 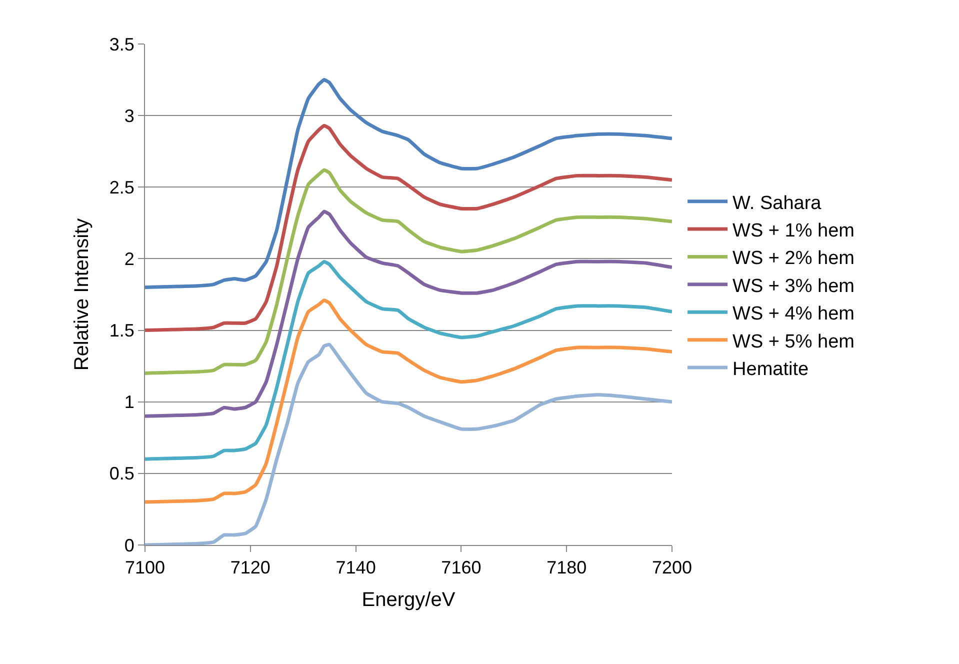 I want to click on x-tick-label: 7200, so click(x=672, y=568).